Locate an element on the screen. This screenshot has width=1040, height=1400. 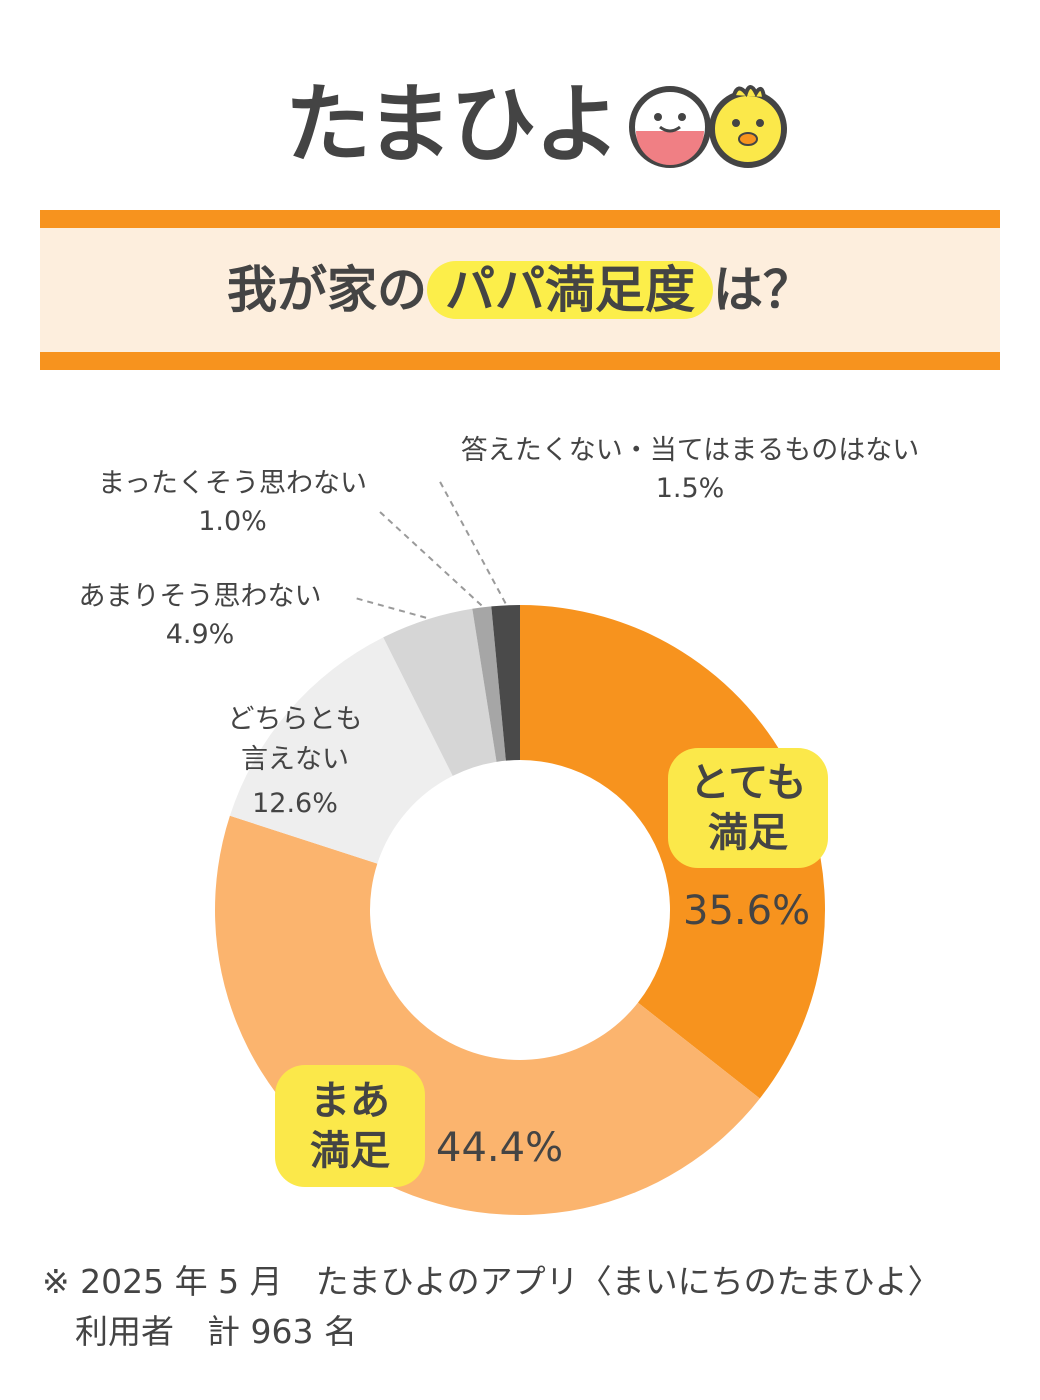
slice-no-answer is located at coordinates (505, 683).